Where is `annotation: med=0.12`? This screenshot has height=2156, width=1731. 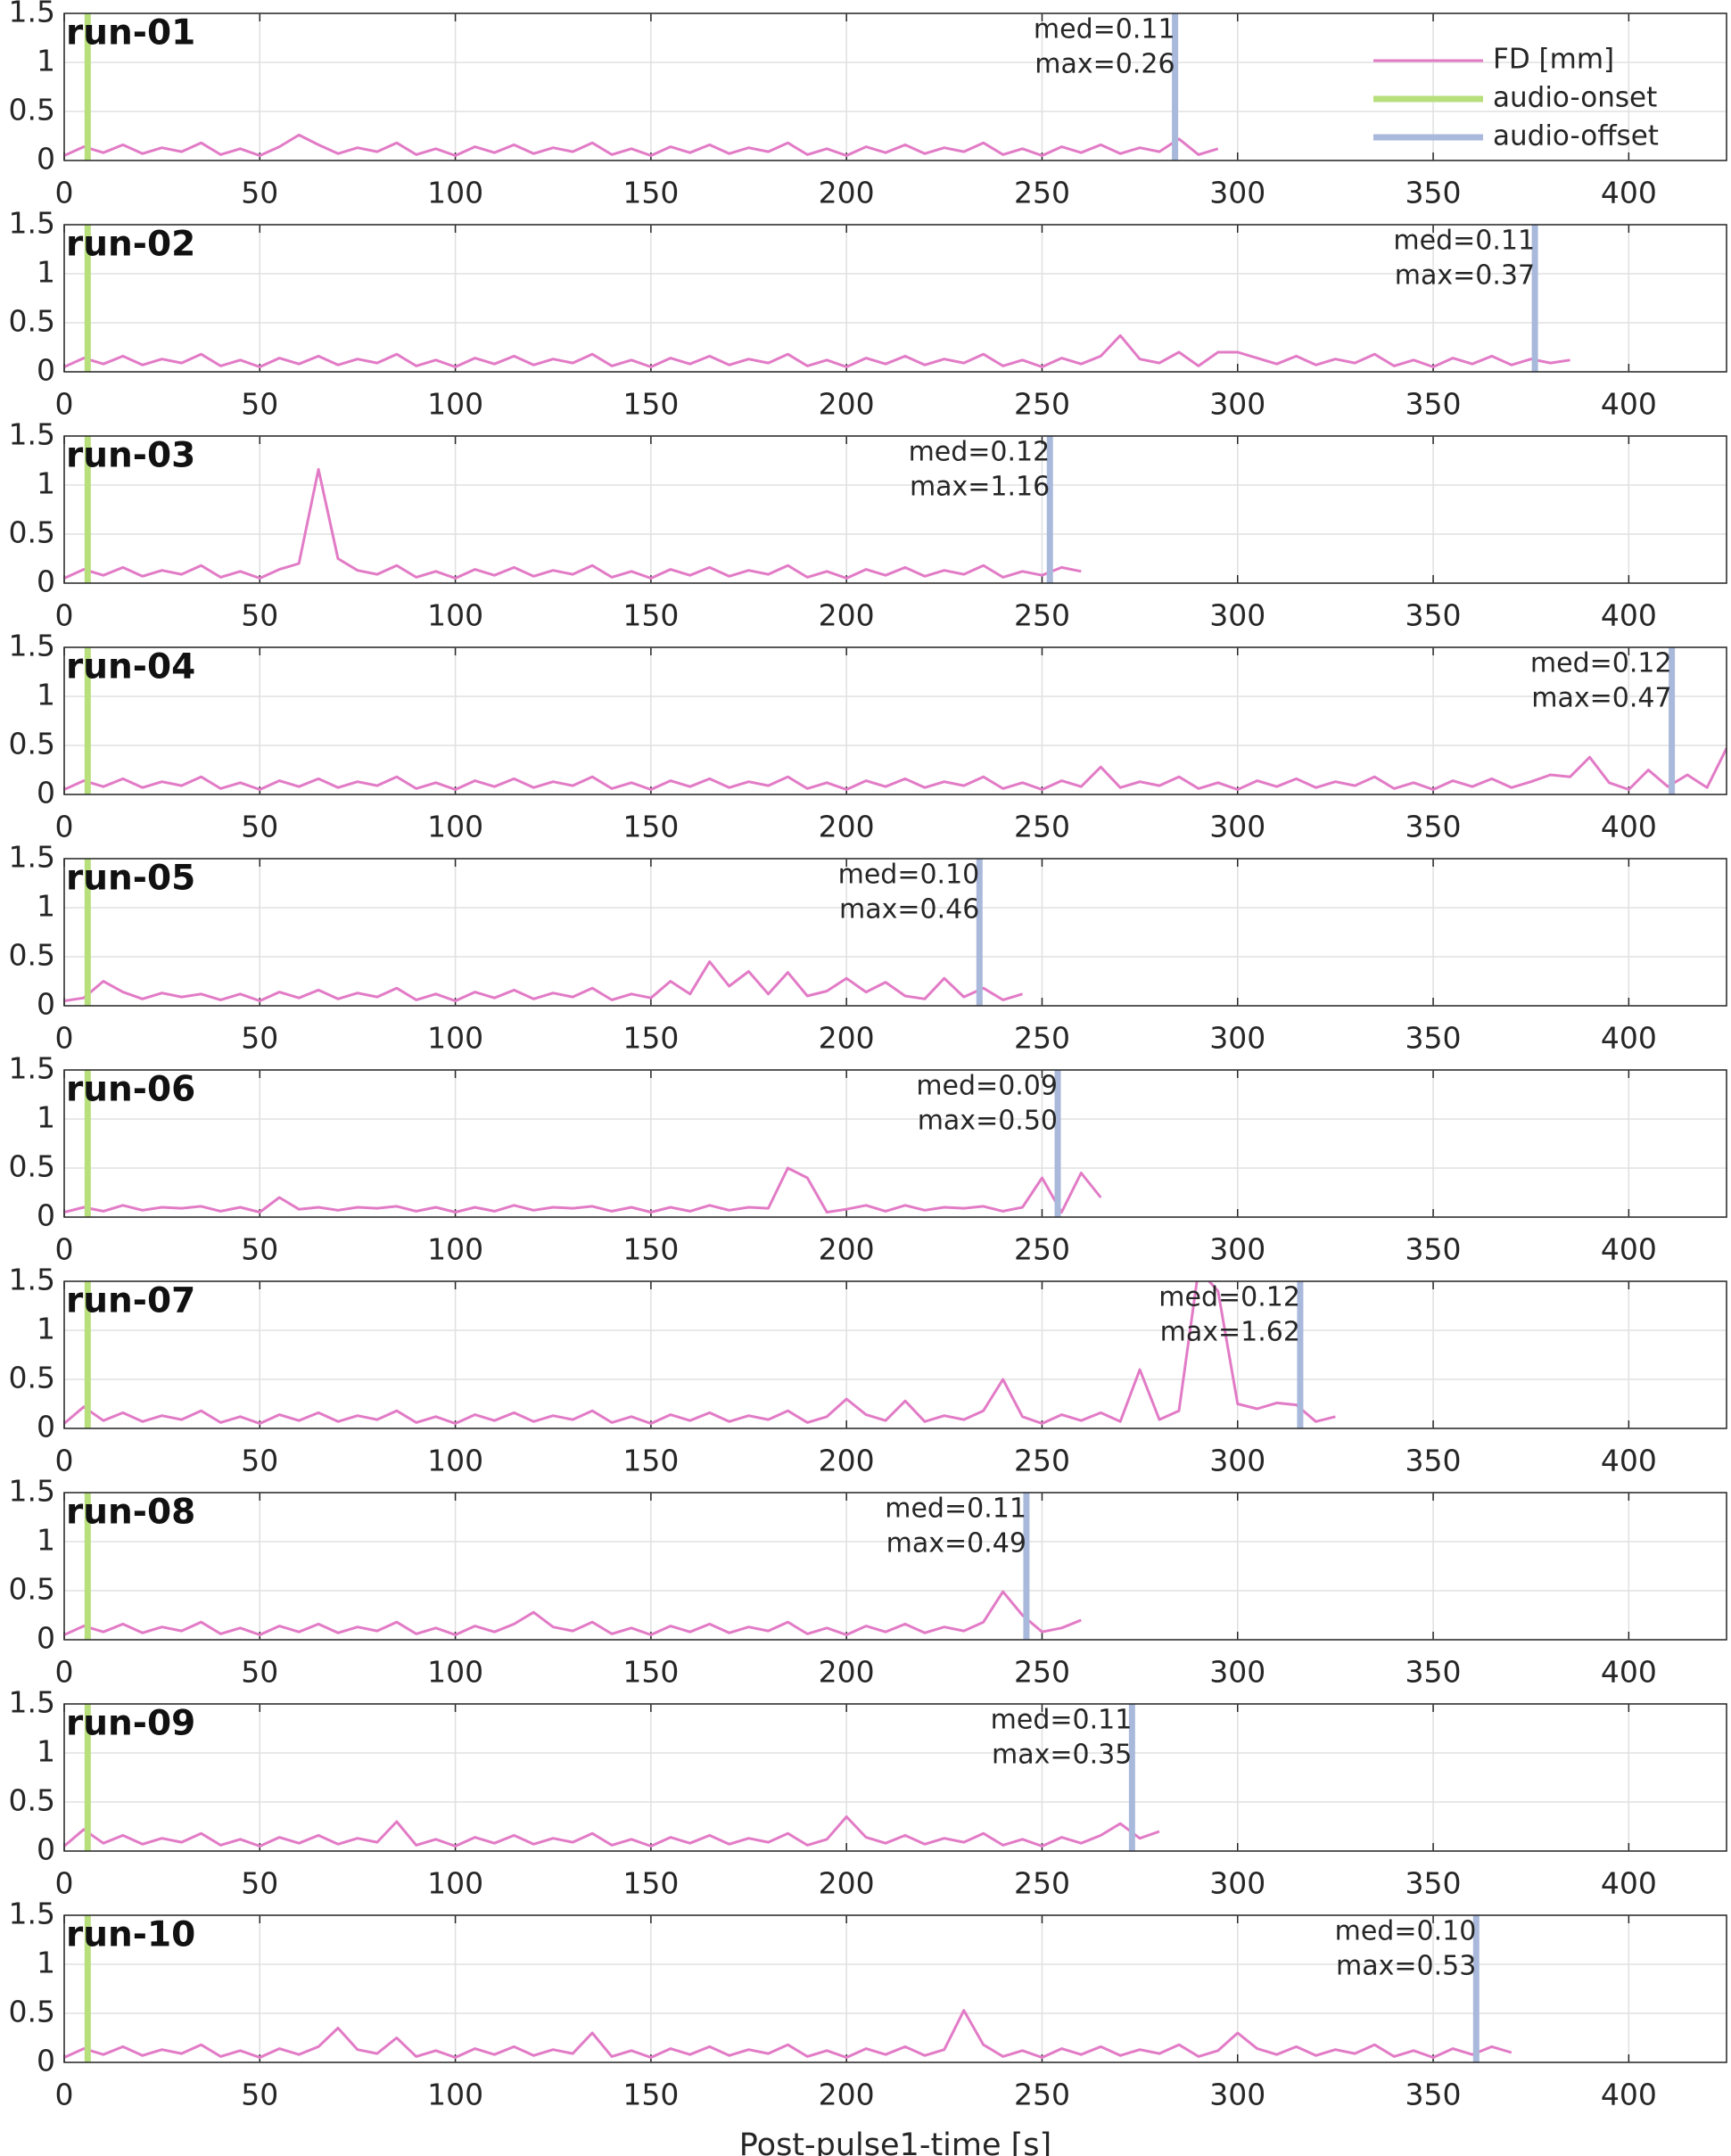
annotation: med=0.12 is located at coordinates (1601, 663).